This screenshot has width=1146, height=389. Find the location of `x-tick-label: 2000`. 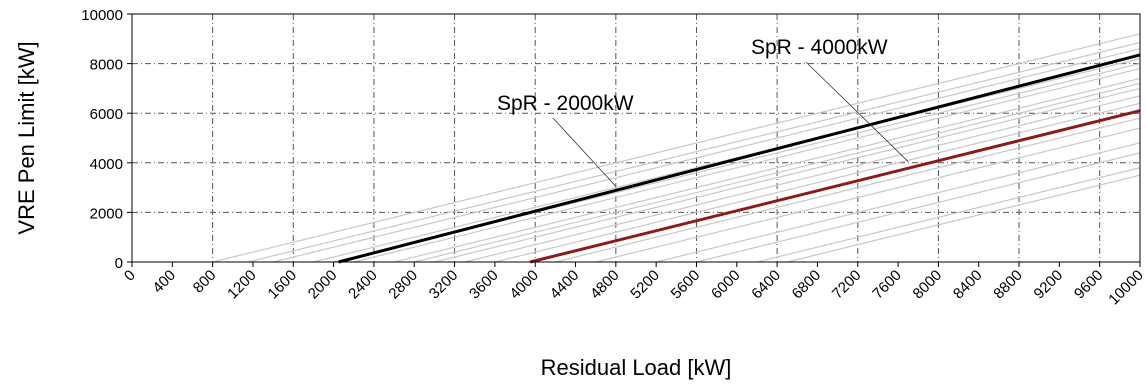

x-tick-label: 2000 is located at coordinates (323, 285).